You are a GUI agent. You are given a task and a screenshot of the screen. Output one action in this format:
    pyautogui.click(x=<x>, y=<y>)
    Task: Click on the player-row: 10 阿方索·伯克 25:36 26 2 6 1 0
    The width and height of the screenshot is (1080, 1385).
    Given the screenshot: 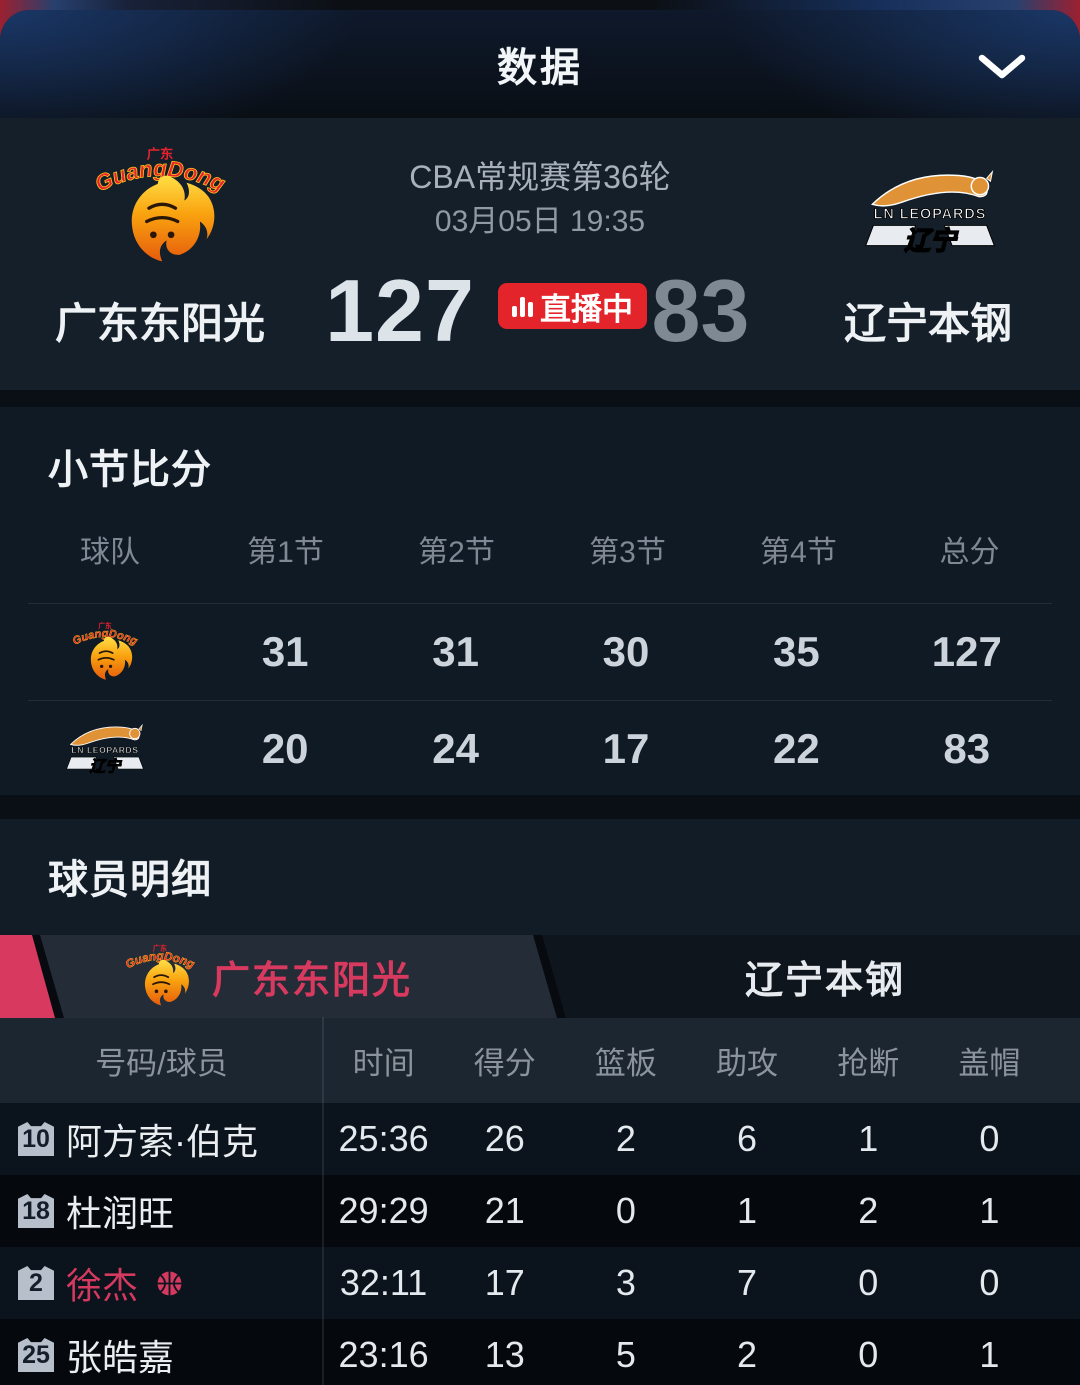 What is the action you would take?
    pyautogui.click(x=540, y=1139)
    